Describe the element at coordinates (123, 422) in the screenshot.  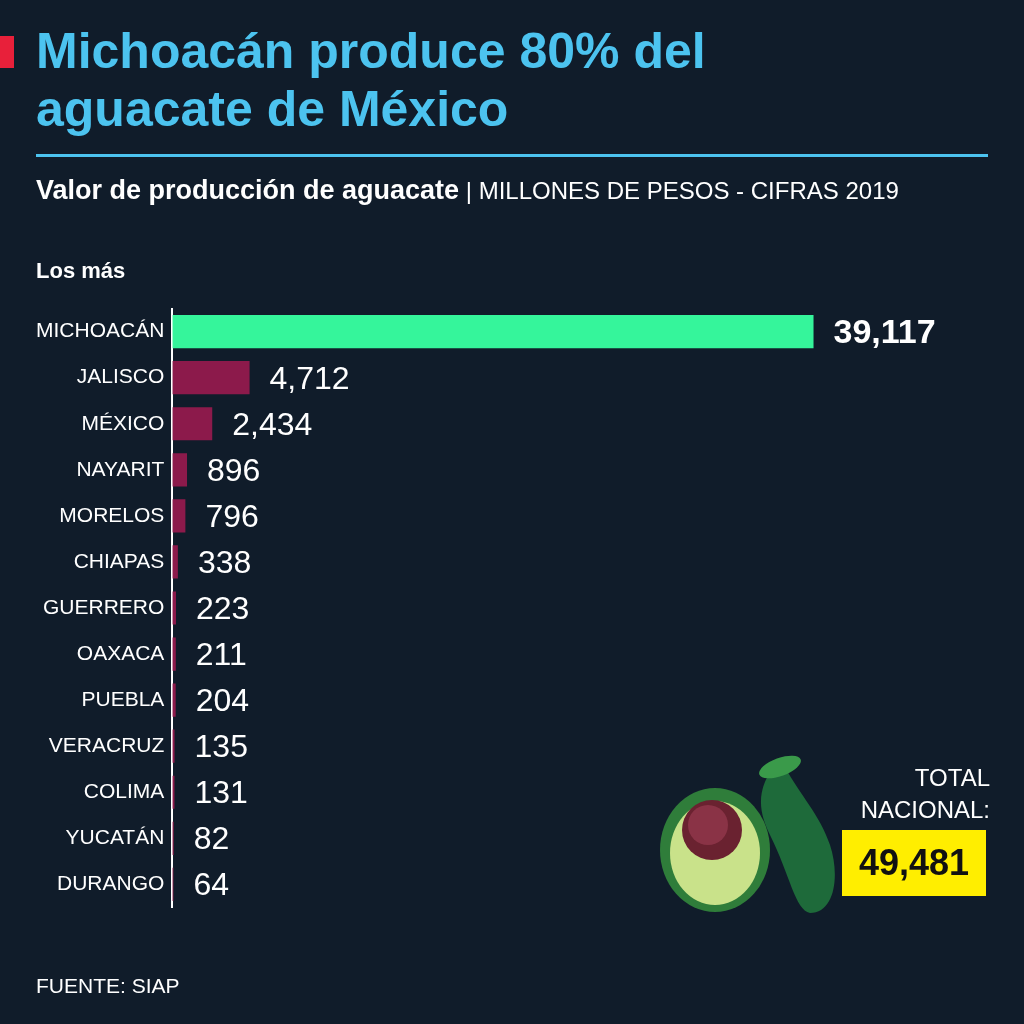
I see `y-tick-label: MÉXICO` at that location.